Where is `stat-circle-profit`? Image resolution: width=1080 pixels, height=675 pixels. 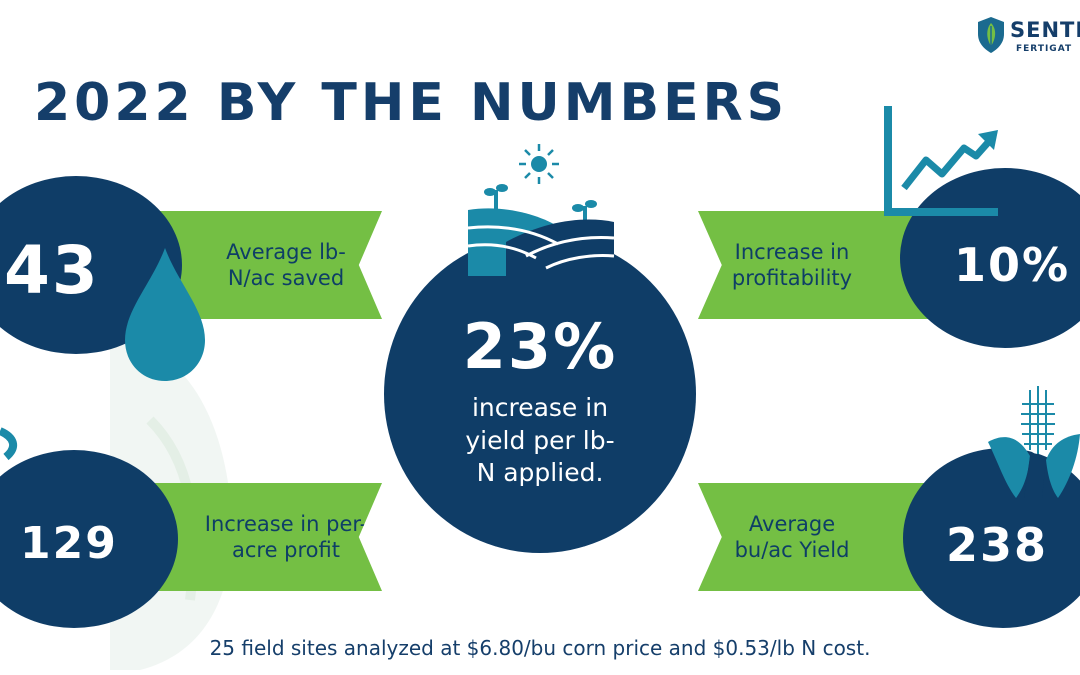 stat-circle-profit is located at coordinates (89, 539).